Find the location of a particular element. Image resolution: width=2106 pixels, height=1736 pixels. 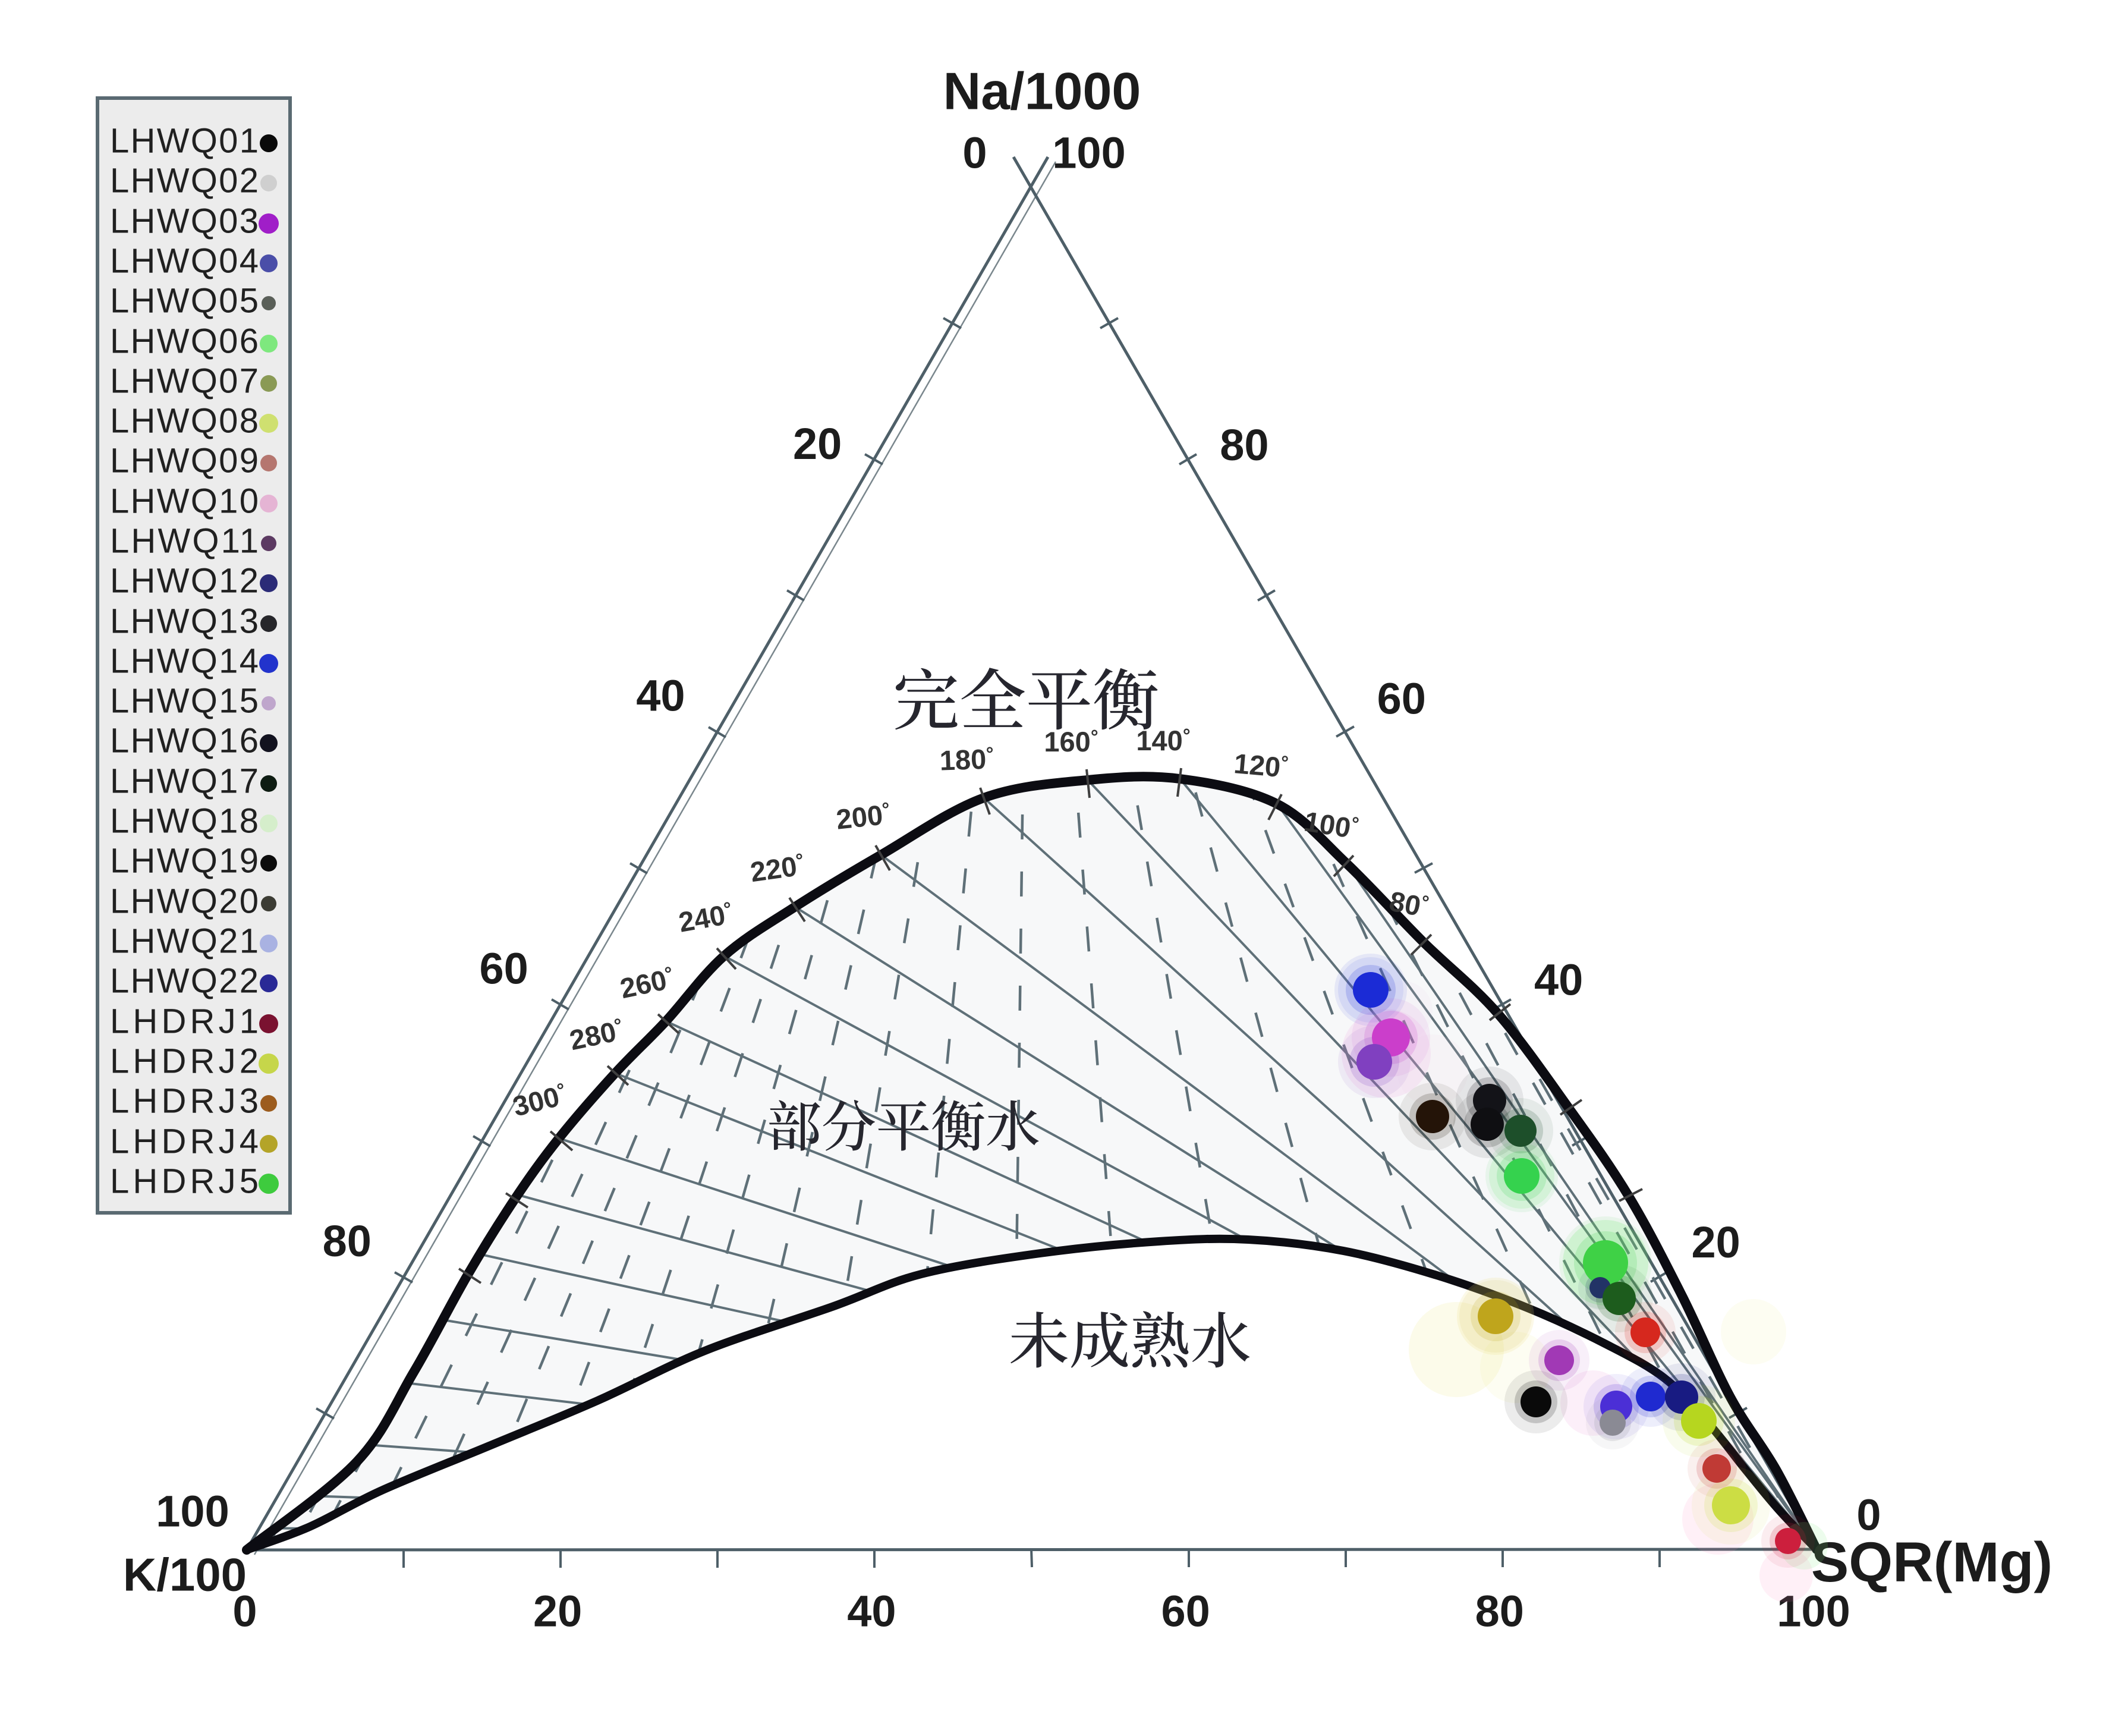

svg-text: 180° is located at coordinates (967, 759).